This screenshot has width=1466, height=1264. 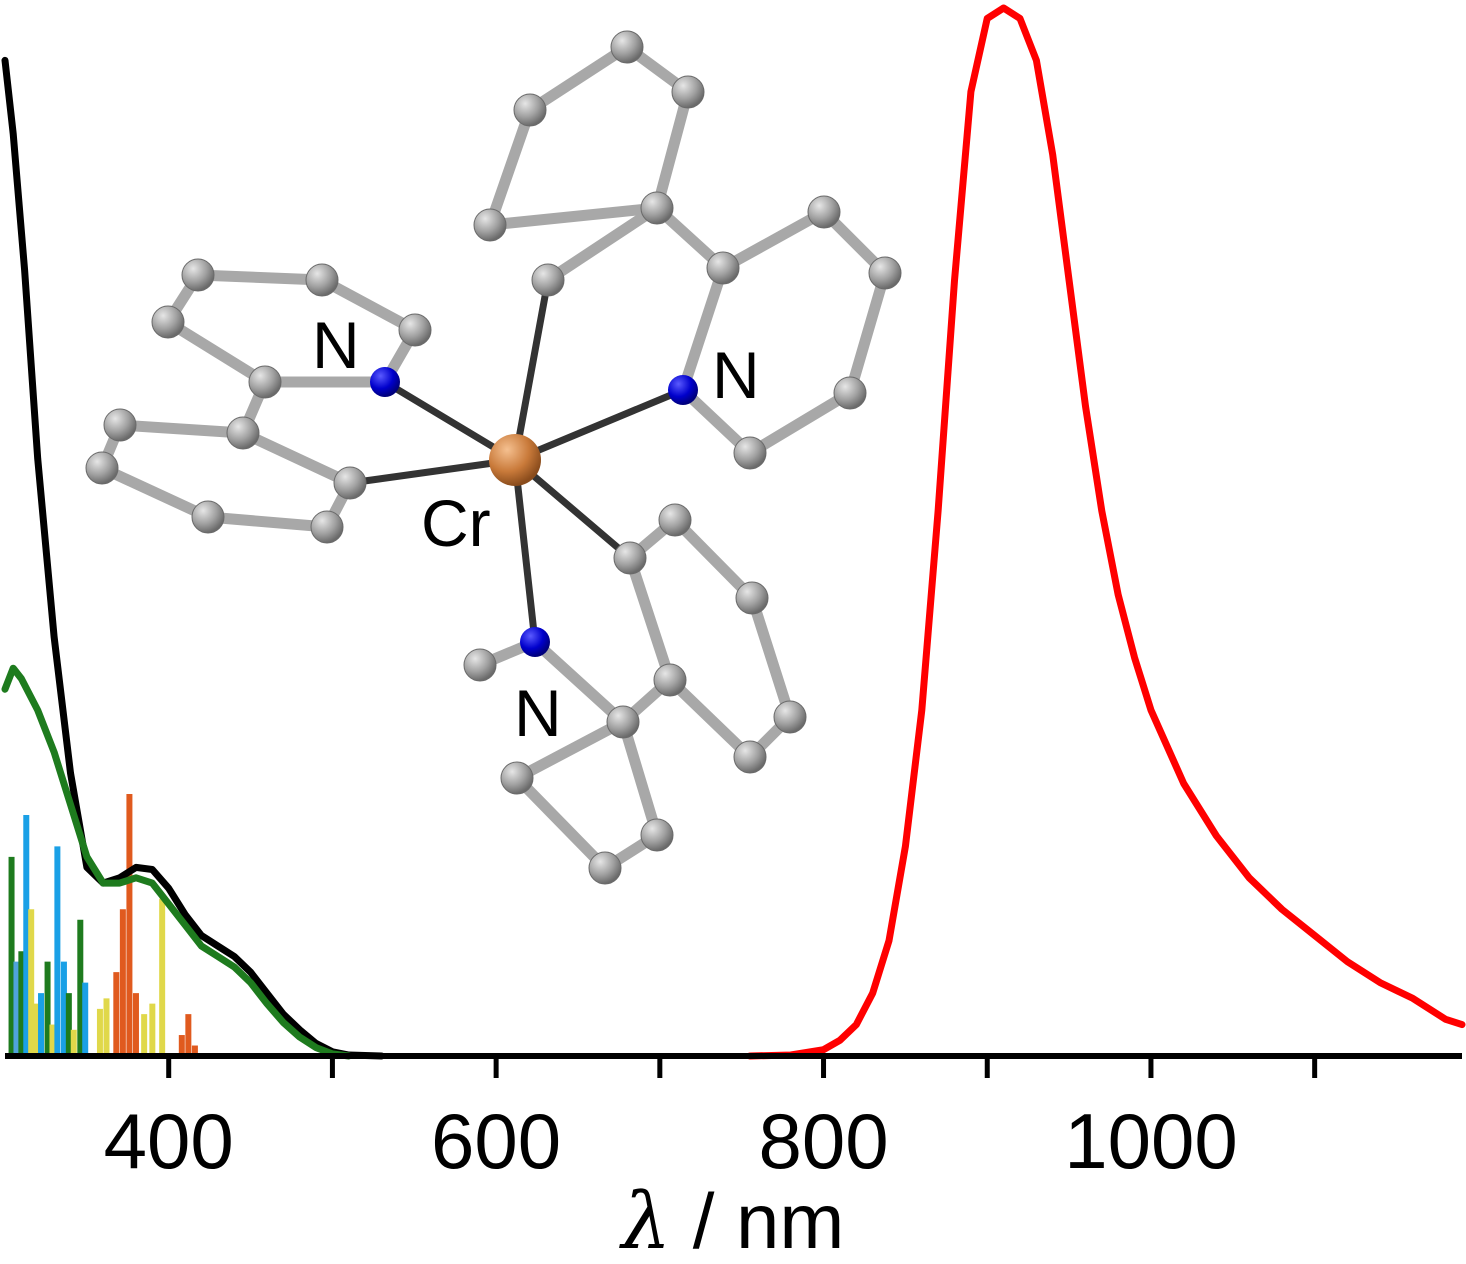 What do you see at coordinates (456, 523) in the screenshot?
I see `atom-label-cr: Cr` at bounding box center [456, 523].